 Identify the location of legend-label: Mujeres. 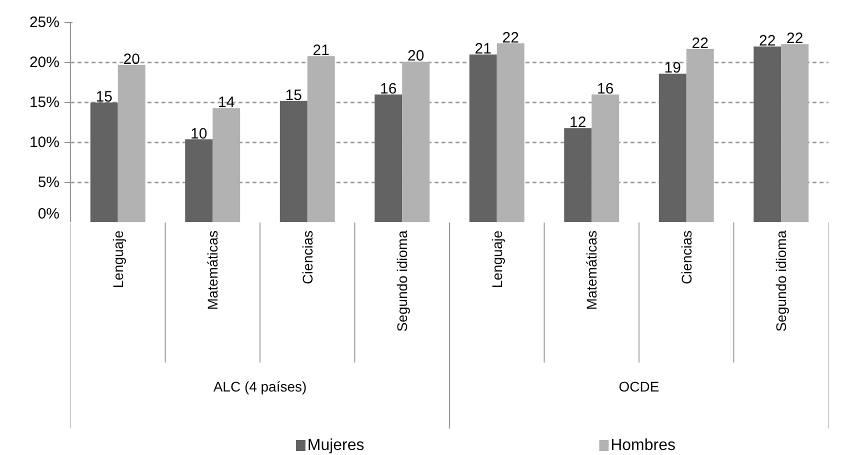
(335, 445).